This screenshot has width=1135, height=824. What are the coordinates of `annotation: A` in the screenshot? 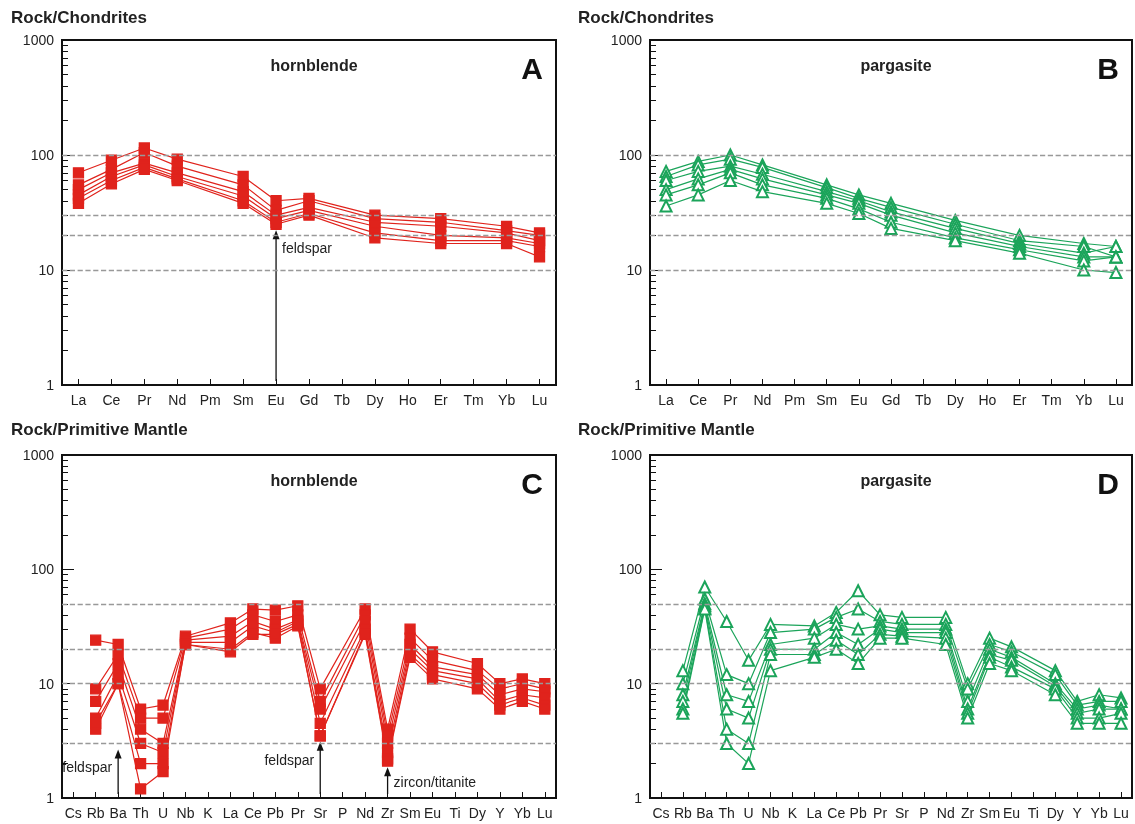 It's located at (532, 68).